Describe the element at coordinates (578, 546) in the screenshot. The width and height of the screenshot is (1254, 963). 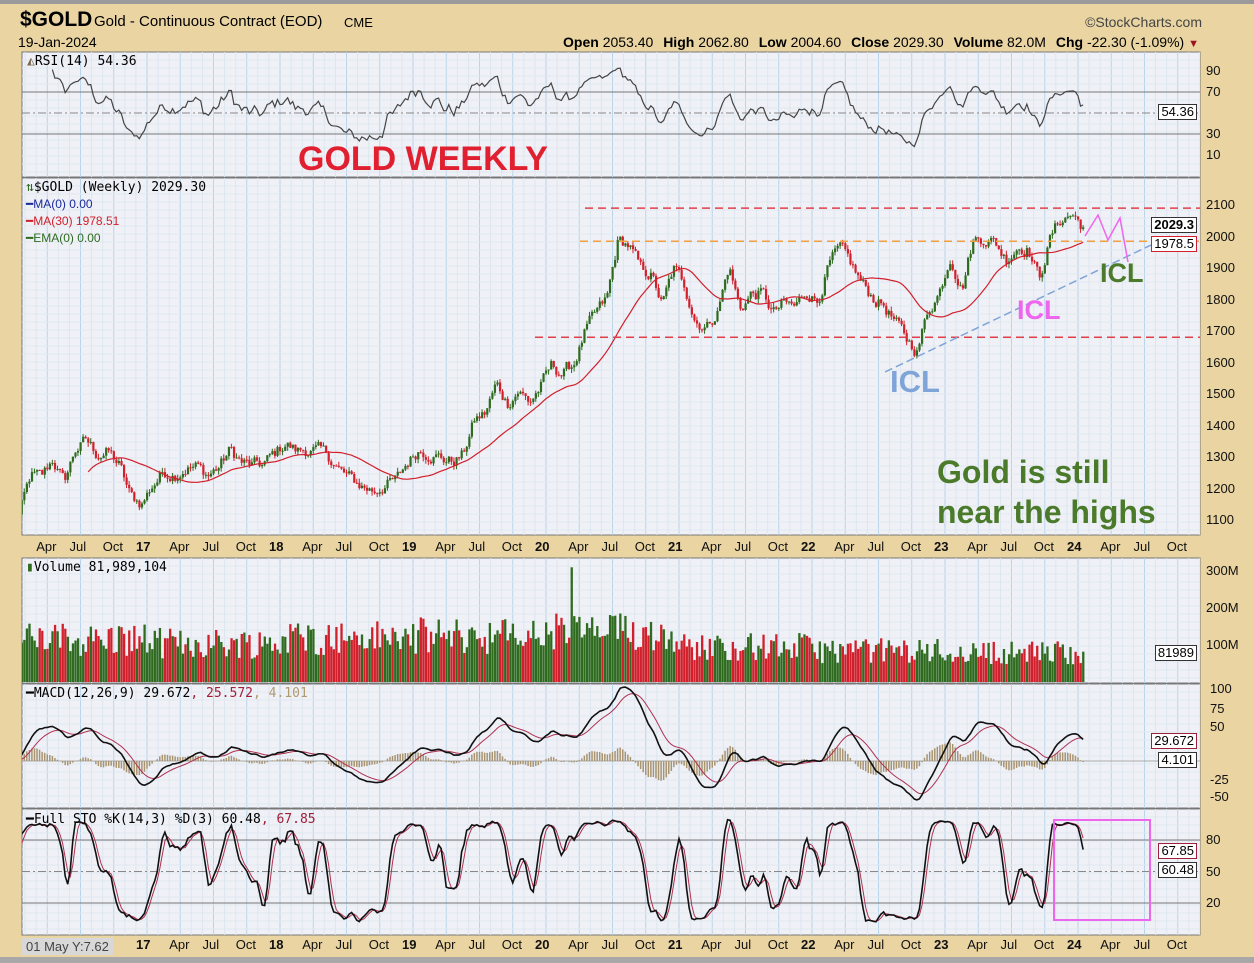
I see `x-tick-top: Apr` at that location.